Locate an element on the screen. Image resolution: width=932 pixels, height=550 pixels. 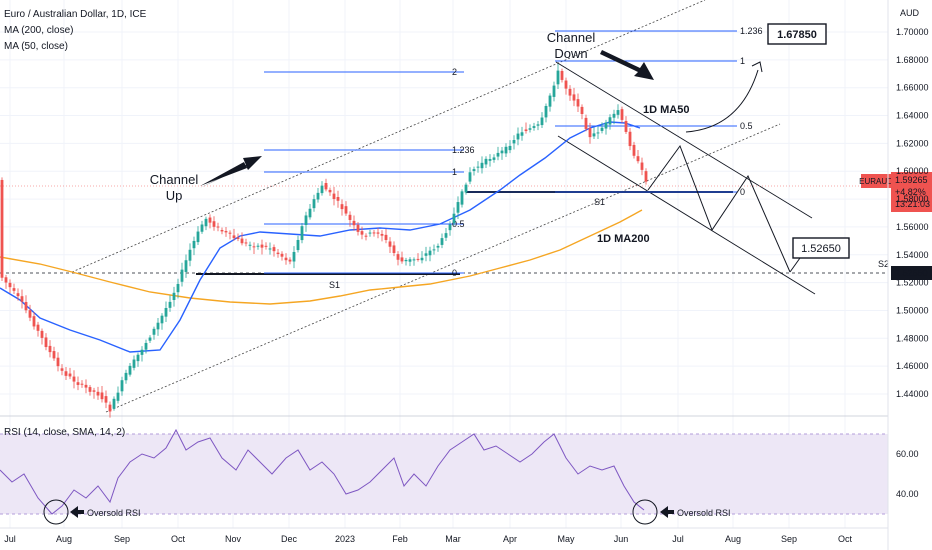
y-tick-label: 1.64000 is located at coordinates (912, 116).